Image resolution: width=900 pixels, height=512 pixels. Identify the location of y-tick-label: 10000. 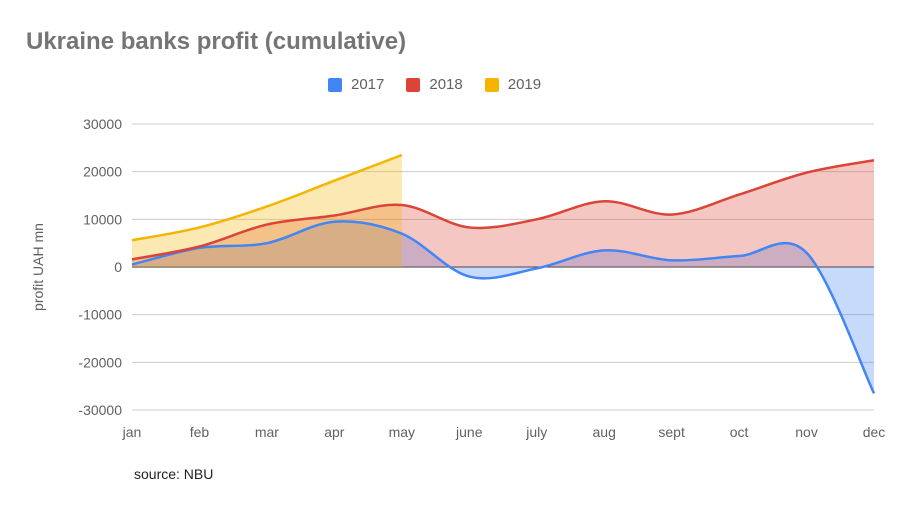
(102, 219).